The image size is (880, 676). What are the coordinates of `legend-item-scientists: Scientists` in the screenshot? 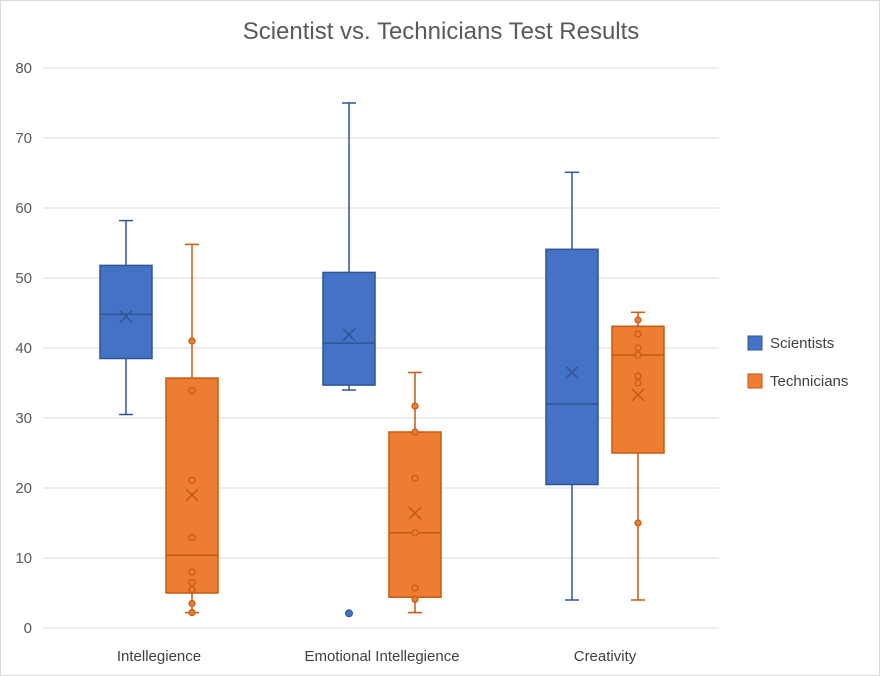 It's located at (790, 343).